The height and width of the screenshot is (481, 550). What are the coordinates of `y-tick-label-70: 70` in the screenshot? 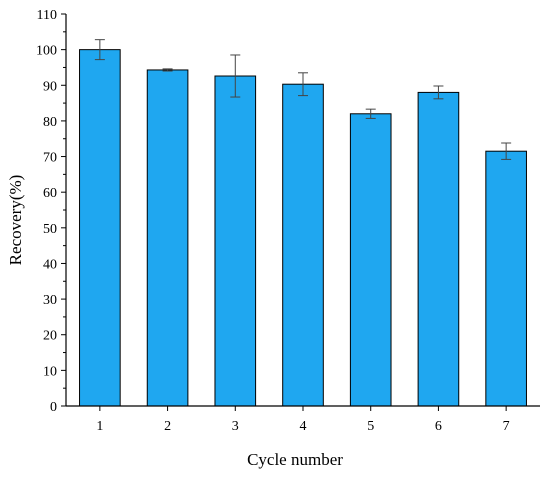 It's located at (50, 158).